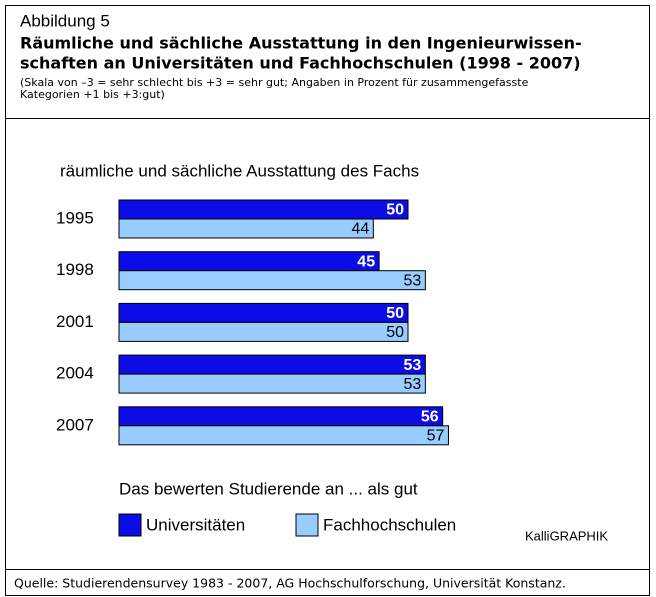 The width and height of the screenshot is (656, 597). Describe the element at coordinates (366, 261) in the screenshot. I see `value-label: 45` at that location.